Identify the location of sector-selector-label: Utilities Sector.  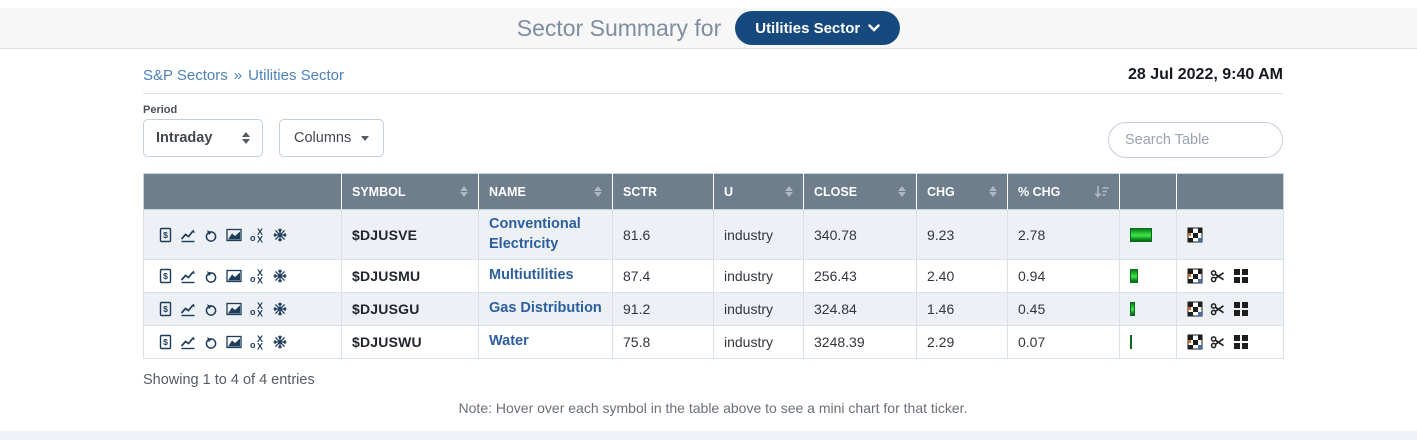
(808, 28).